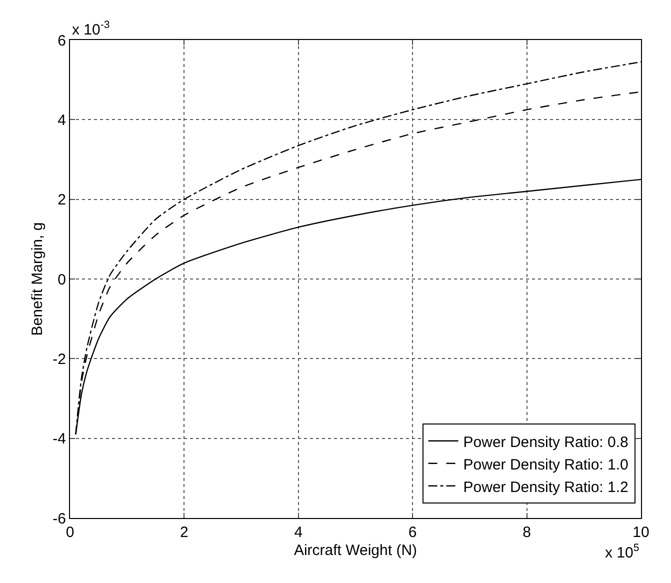 This screenshot has height=583, width=671. I want to click on x-tick-label: 6, so click(412, 532).